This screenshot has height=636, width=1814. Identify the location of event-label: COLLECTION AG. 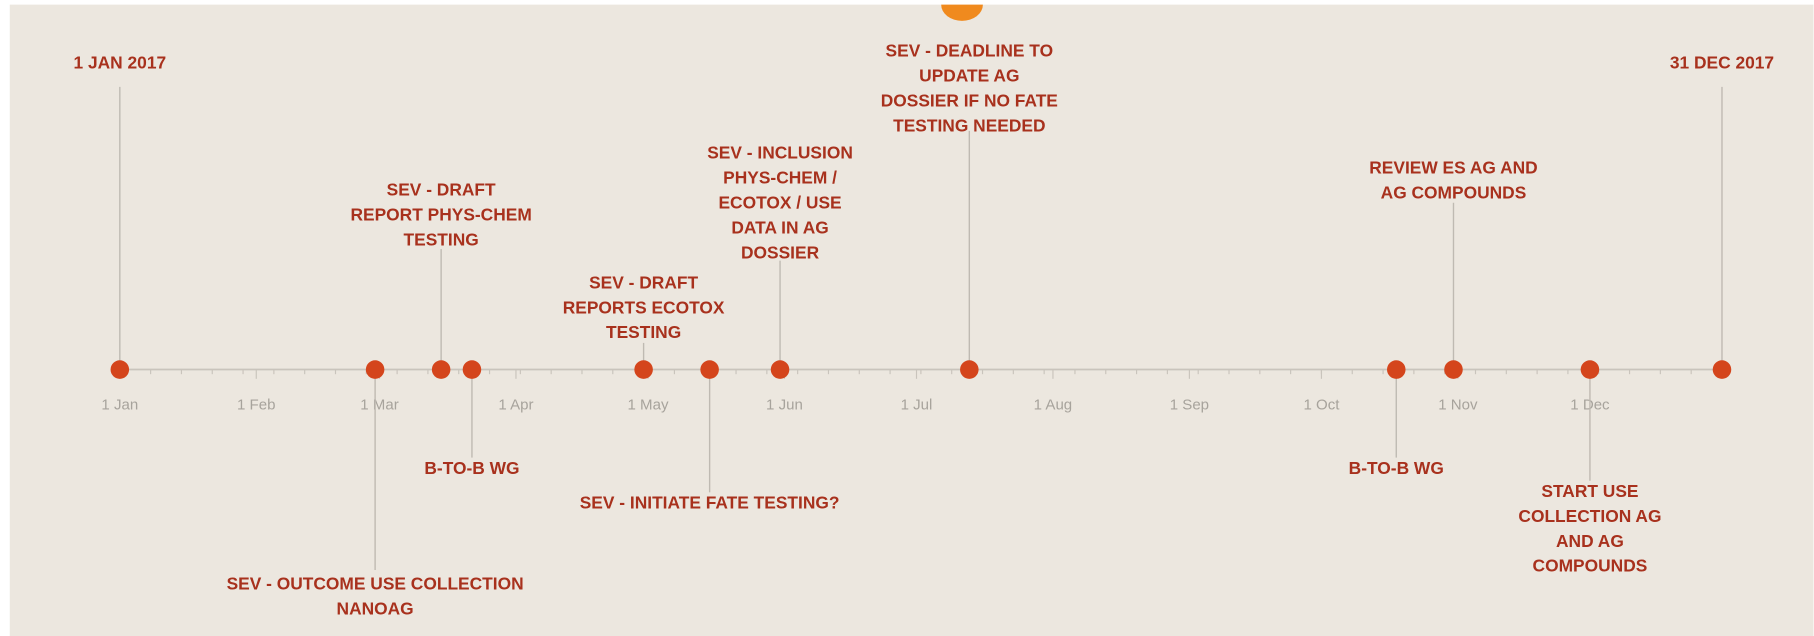
(1589, 516).